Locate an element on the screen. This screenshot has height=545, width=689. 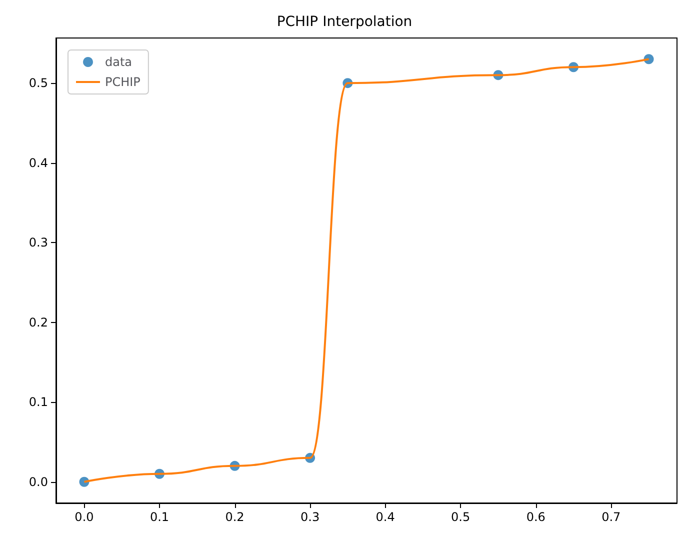
x-tick-label: 0.0 is located at coordinates (84, 517).